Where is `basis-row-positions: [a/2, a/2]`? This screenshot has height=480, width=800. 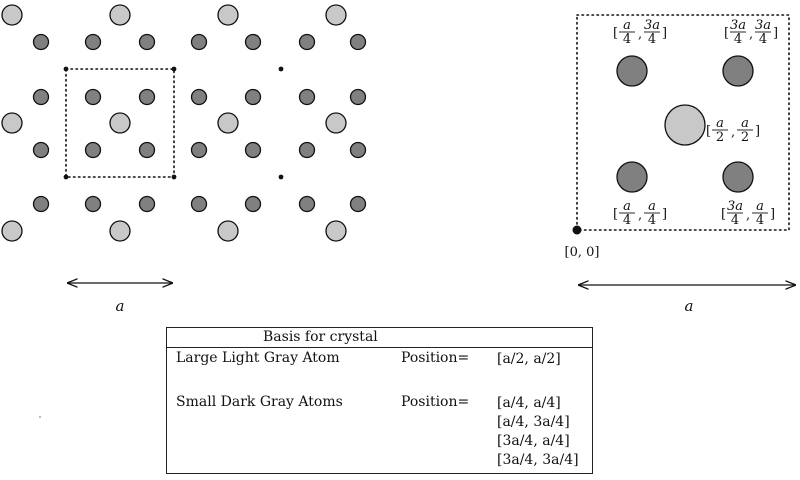 basis-row-positions: [a/2, a/2] is located at coordinates (529, 359).